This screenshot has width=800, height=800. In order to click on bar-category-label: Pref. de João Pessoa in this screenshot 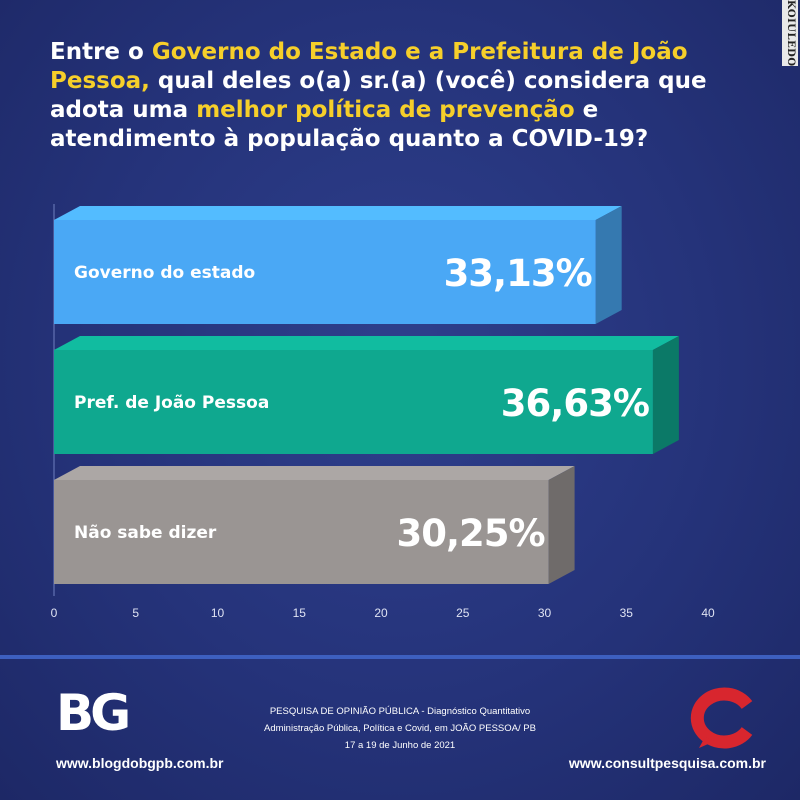, I will do `click(171, 403)`.